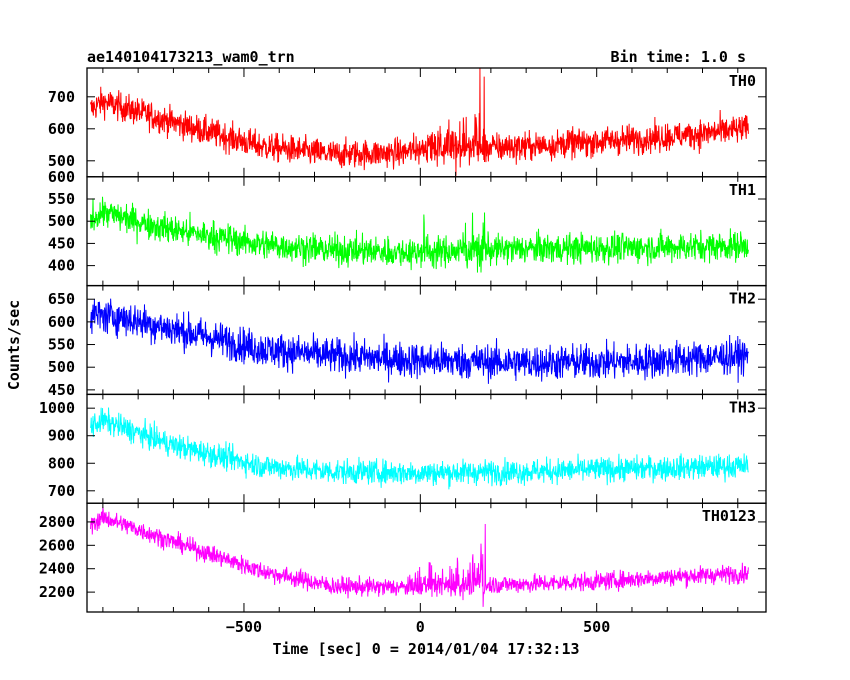 The height and width of the screenshot is (680, 850). Describe the element at coordinates (57, 522) in the screenshot. I see `y-tick-label: 2800` at that location.